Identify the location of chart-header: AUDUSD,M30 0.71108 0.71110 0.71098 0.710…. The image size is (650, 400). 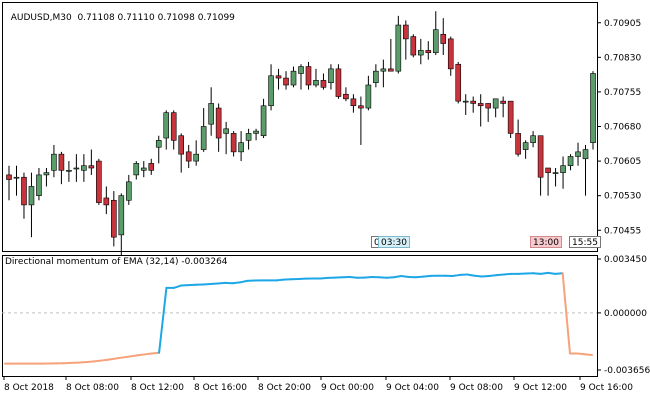
(120, 13).